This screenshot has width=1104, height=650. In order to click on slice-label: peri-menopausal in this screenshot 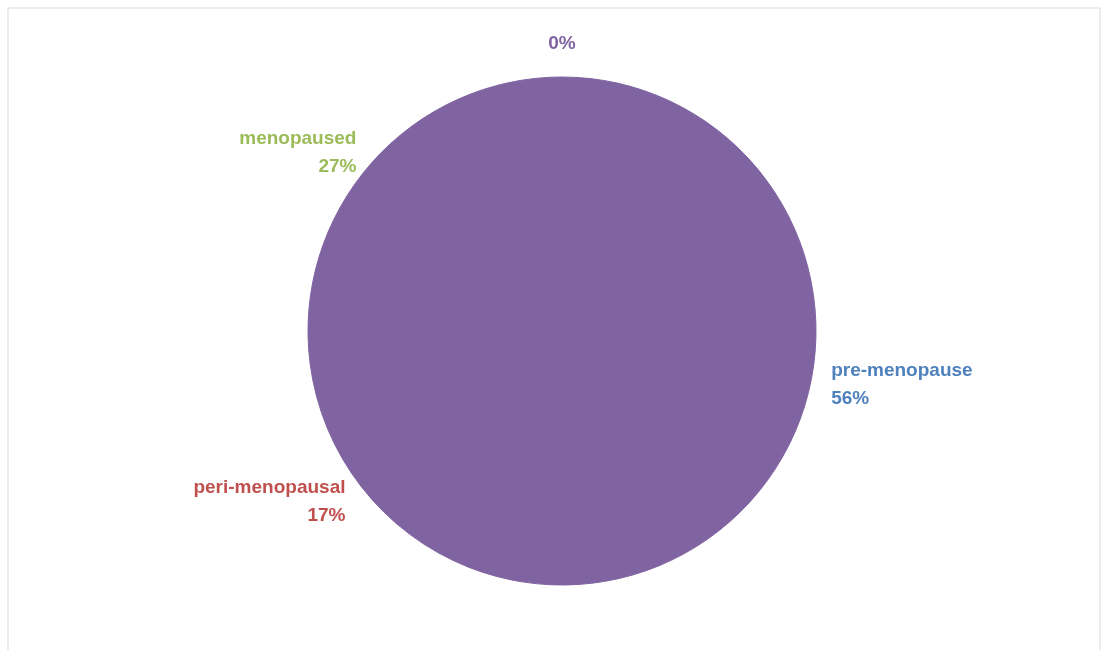, I will do `click(269, 486)`.